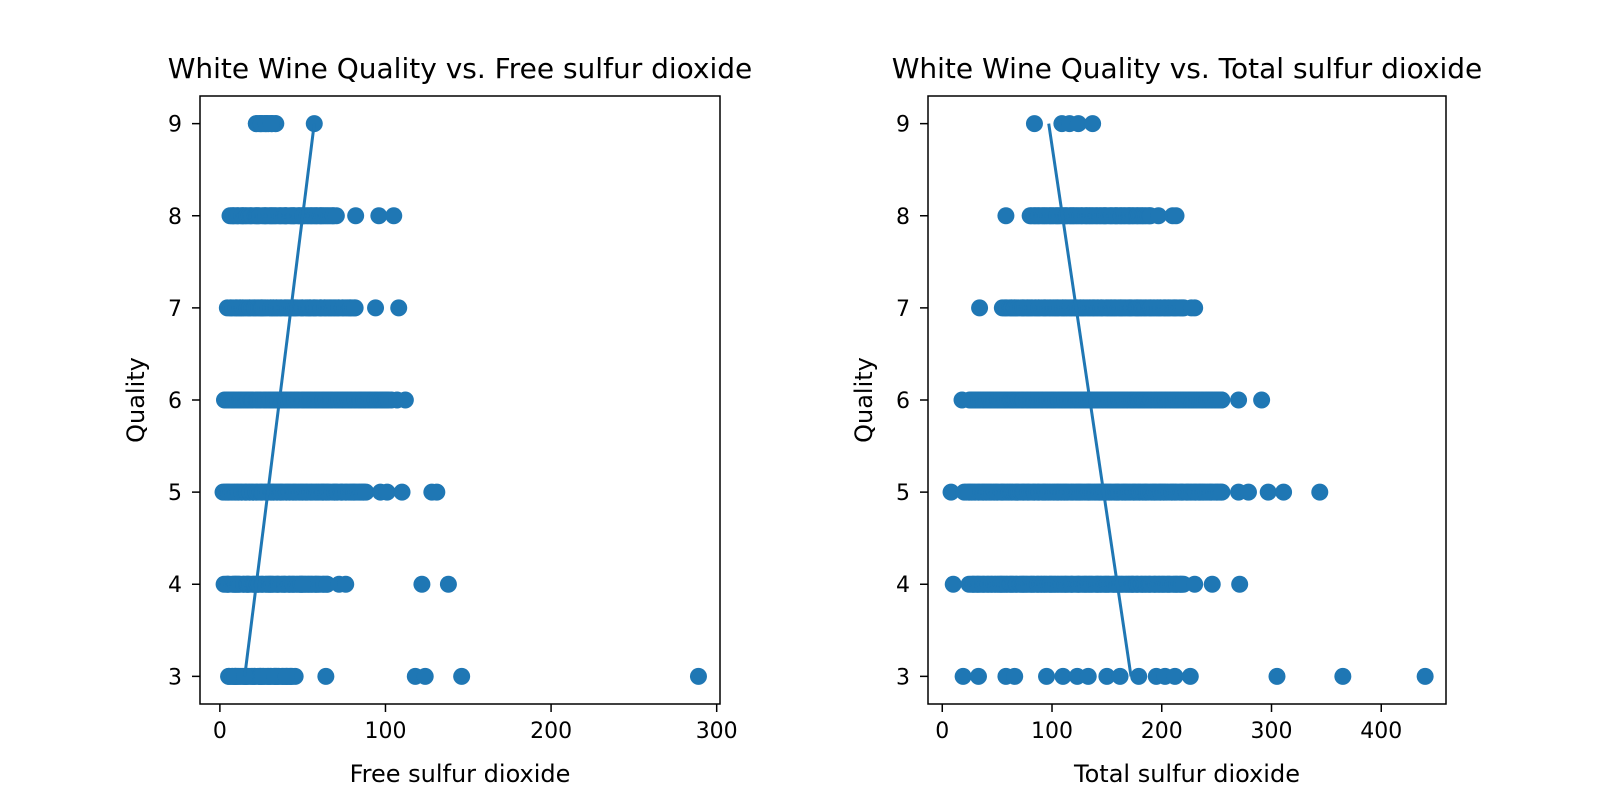  What do you see at coordinates (1186, 774) in the screenshot?
I see `x-axis-label: Total sulfur dioxide` at bounding box center [1186, 774].